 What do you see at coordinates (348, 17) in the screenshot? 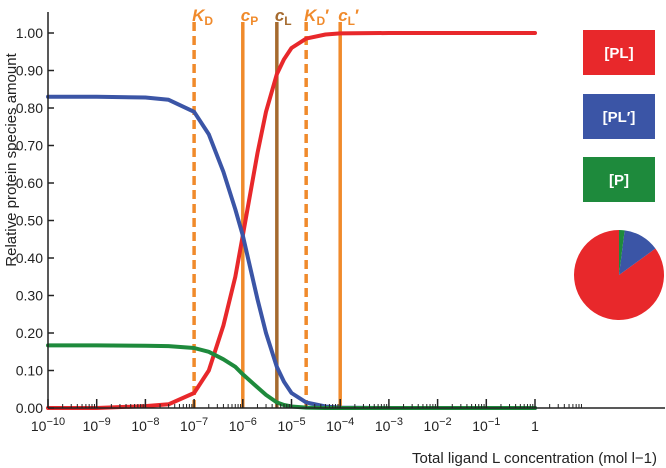
I see `vline-label-4: cL′` at bounding box center [348, 17].